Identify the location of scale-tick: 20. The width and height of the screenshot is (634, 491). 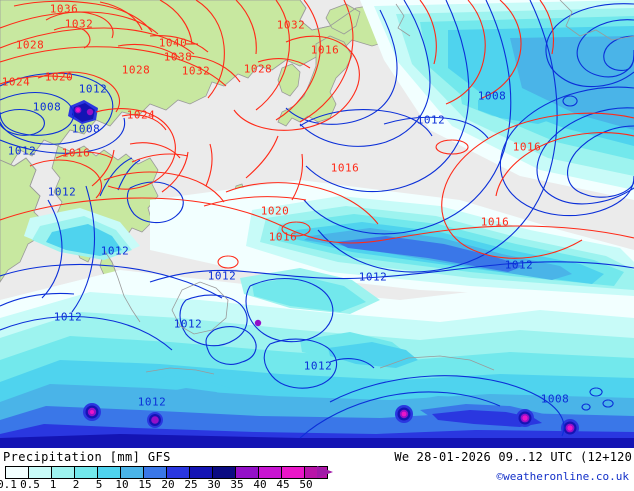
(168, 484).